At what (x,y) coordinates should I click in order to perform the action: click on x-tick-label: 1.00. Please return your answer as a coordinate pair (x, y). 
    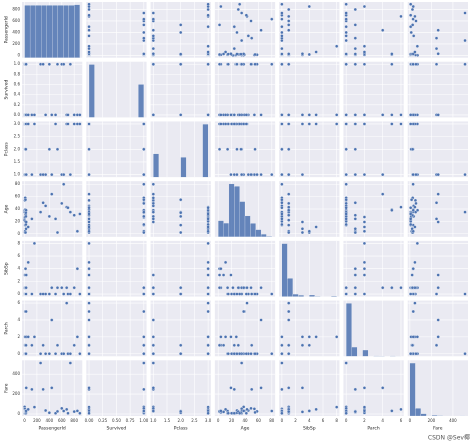
    Looking at the image, I should click on (143, 420).